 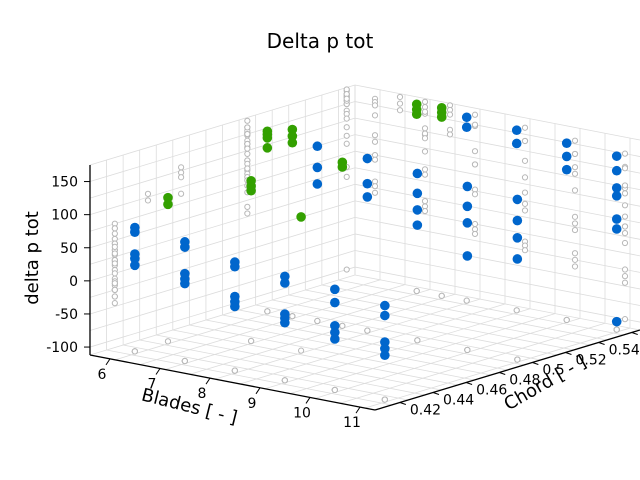 What do you see at coordinates (590, 361) in the screenshot?
I see `y-tick-label: 0.52` at bounding box center [590, 361].